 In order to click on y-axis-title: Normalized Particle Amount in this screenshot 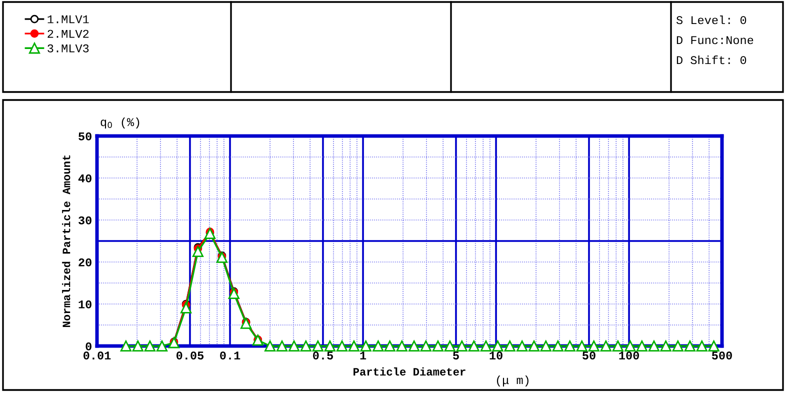, I will do `click(66, 241)`.